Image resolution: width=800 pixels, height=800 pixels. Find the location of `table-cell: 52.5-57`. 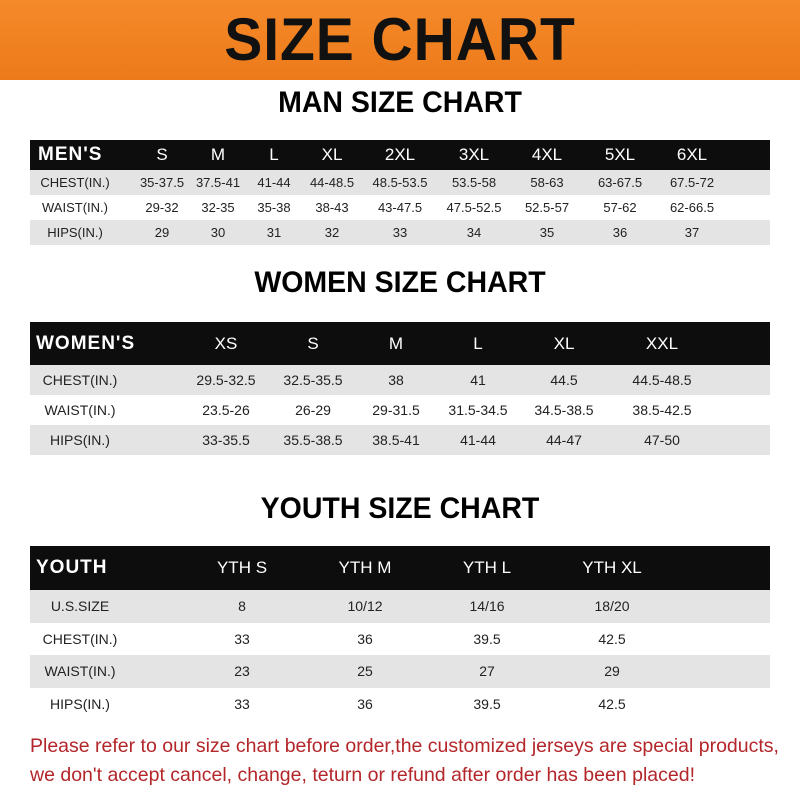

table-cell: 52.5-57 is located at coordinates (547, 207).